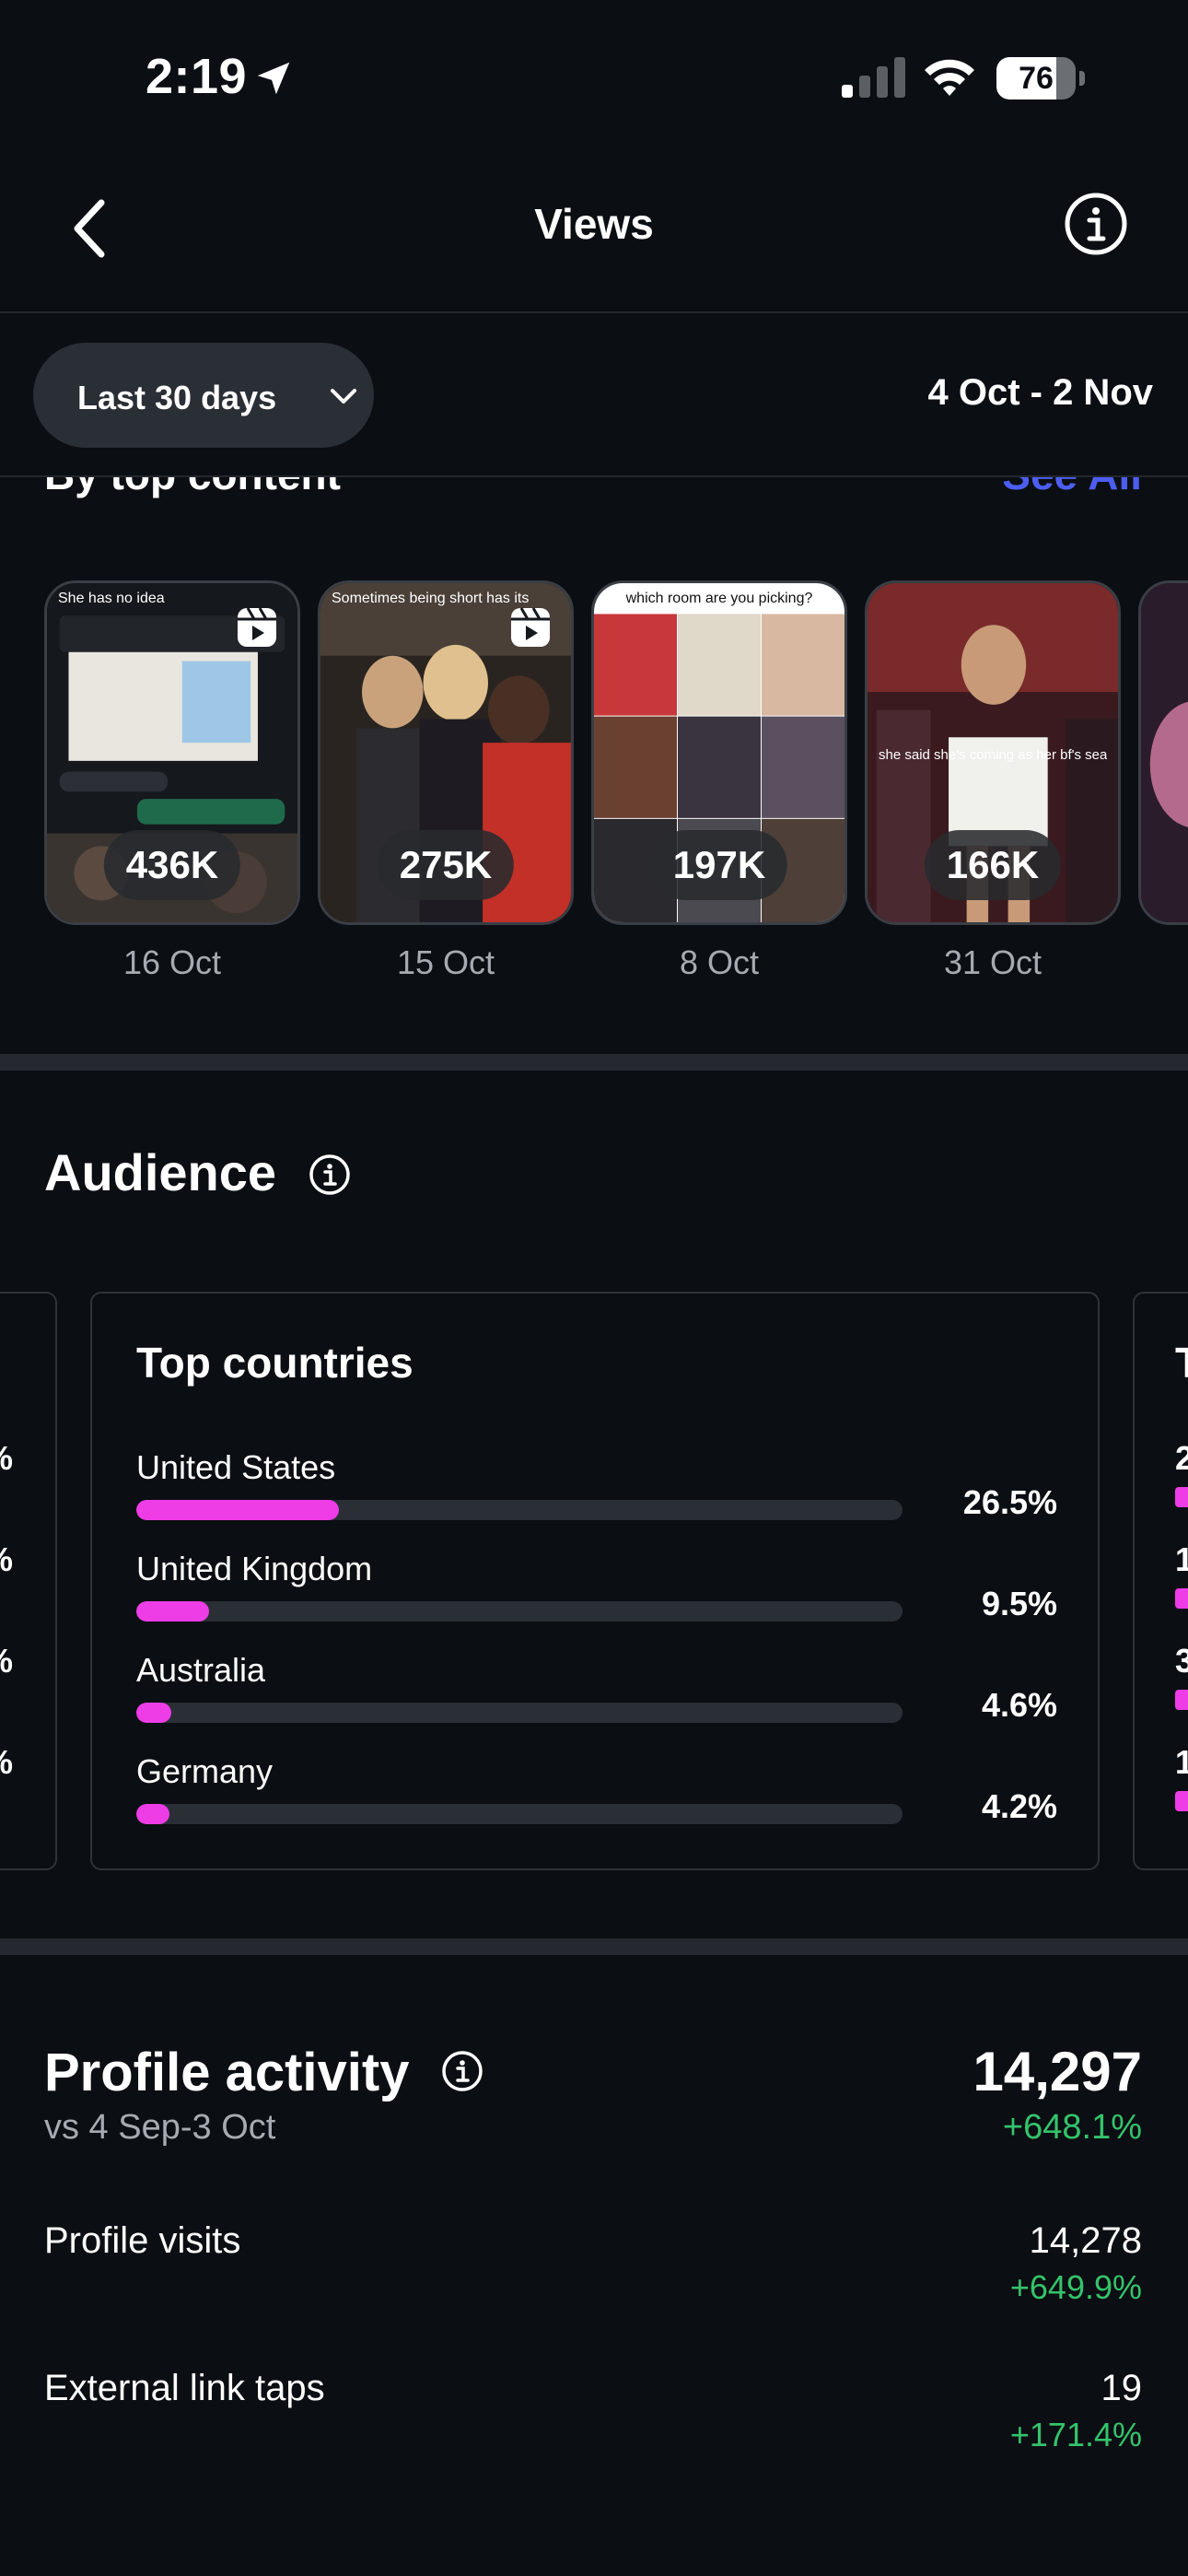  What do you see at coordinates (1072, 2127) in the screenshot?
I see `profile-activity-change: +648.1%` at bounding box center [1072, 2127].